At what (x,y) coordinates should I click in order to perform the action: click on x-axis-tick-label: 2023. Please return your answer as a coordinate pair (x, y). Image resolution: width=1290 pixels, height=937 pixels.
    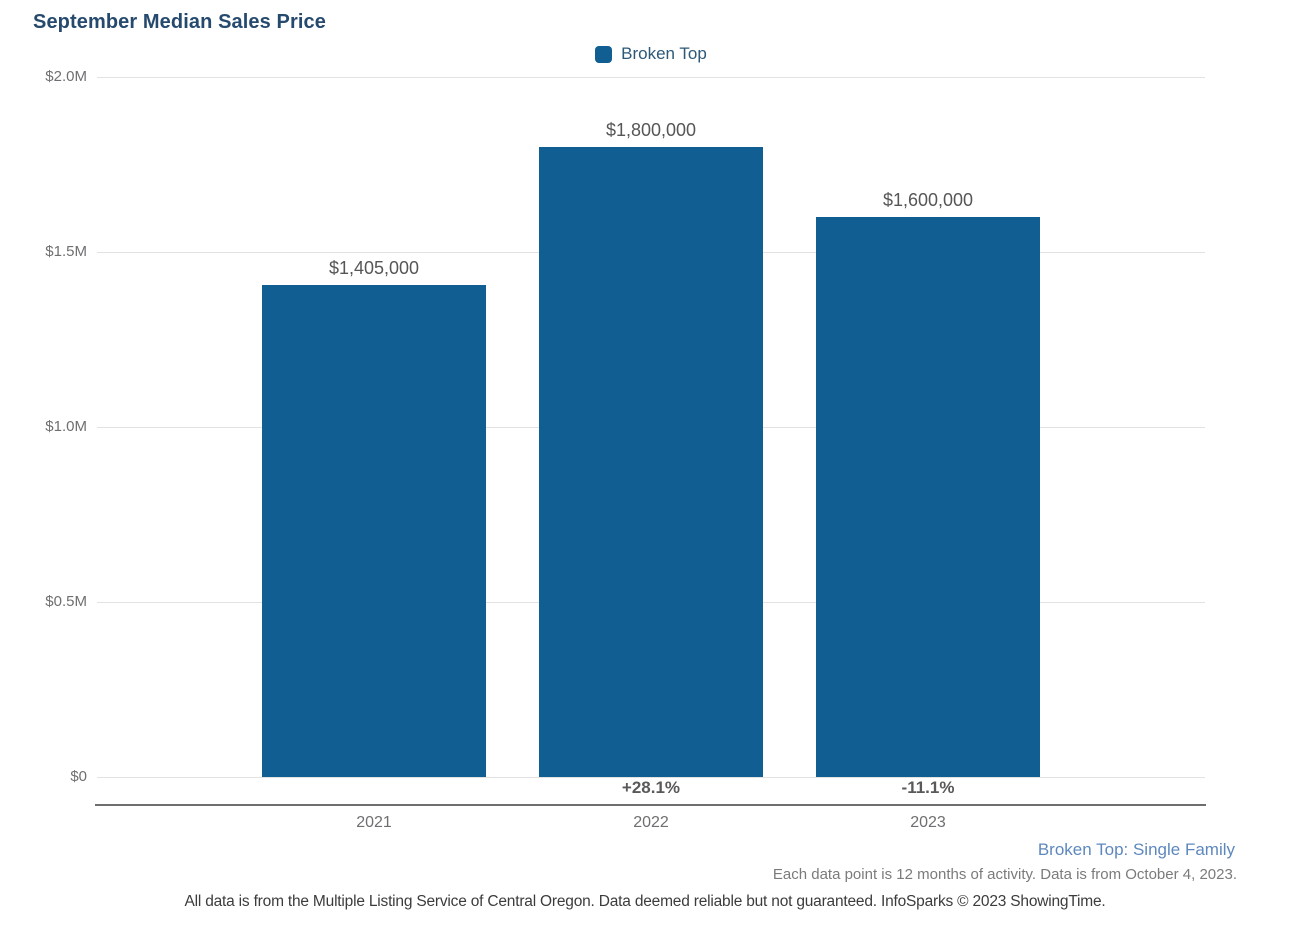
    Looking at the image, I should click on (928, 822).